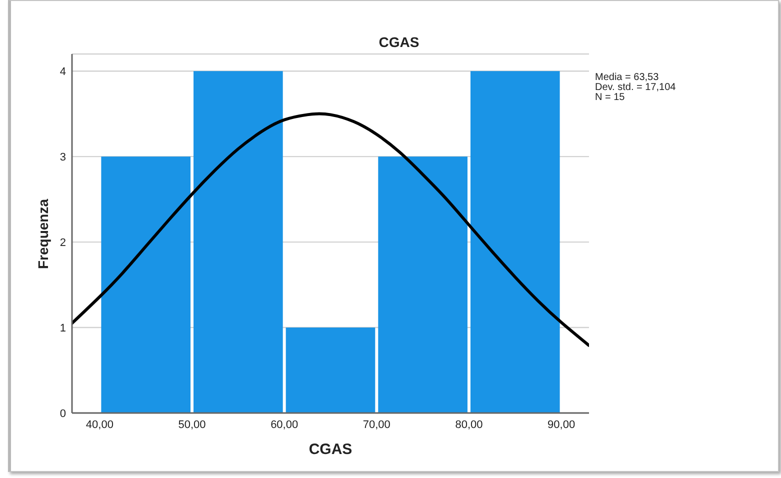 This screenshot has height=478, width=781. Describe the element at coordinates (469, 424) in the screenshot. I see `x-tick-label: 80,00` at that location.